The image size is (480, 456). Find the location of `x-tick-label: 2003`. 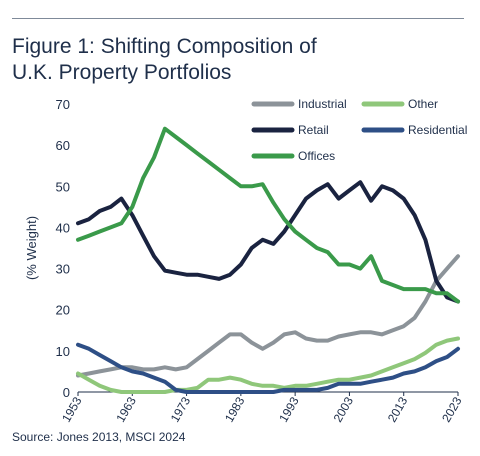

x-tick-label: 2003 is located at coordinates (344, 409).